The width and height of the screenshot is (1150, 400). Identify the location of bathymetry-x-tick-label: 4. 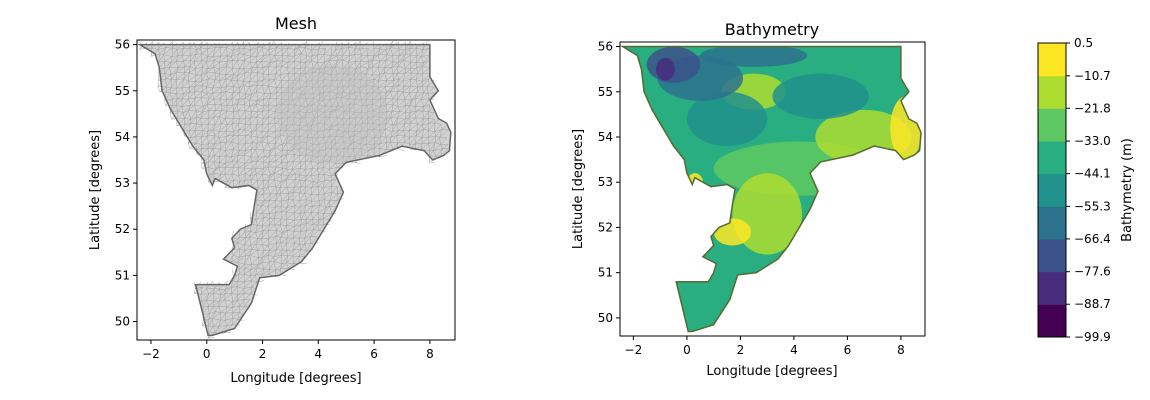
(794, 350).